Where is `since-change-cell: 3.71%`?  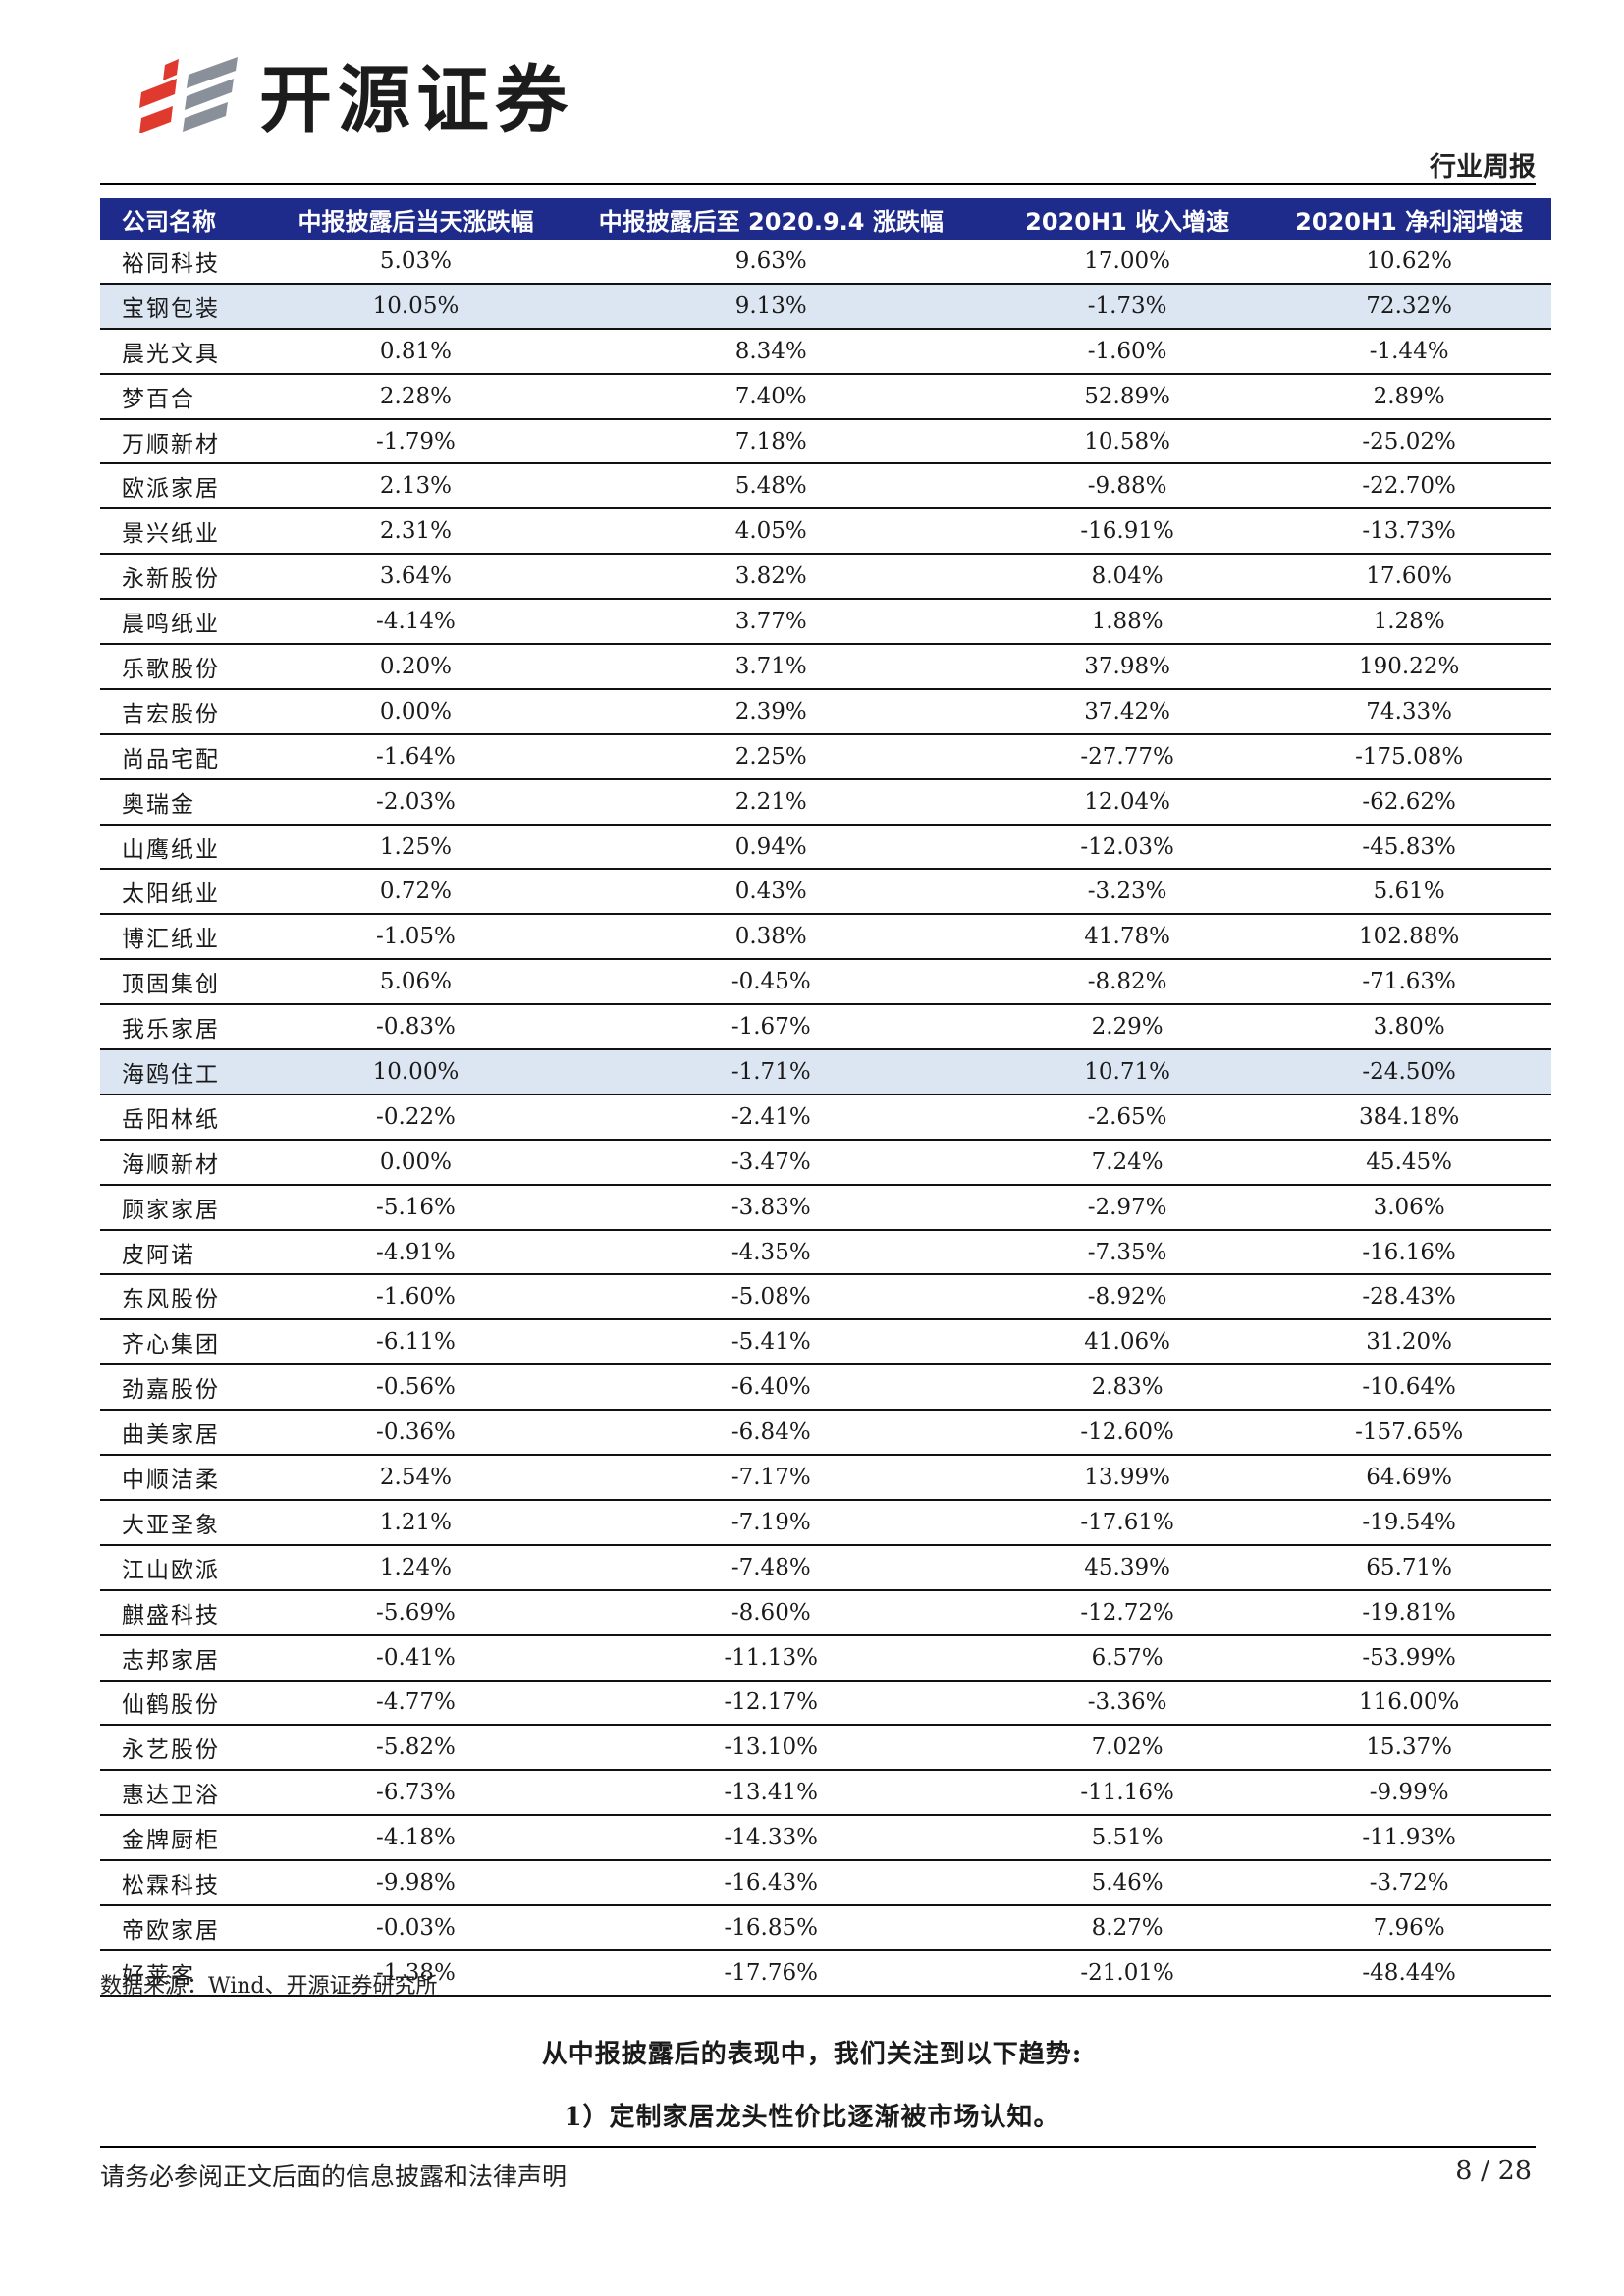
since-change-cell: 3.71% is located at coordinates (771, 667).